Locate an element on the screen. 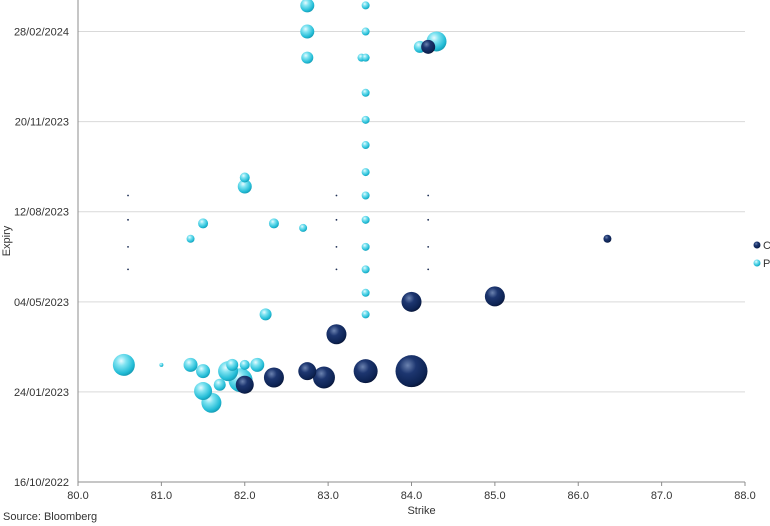 Image resolution: width=770 pixels, height=526 pixels. x-tick-label: 83.0 is located at coordinates (327, 496).